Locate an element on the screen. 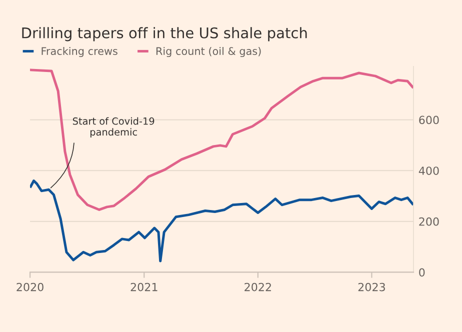  y-tick-label: 0 is located at coordinates (422, 272).